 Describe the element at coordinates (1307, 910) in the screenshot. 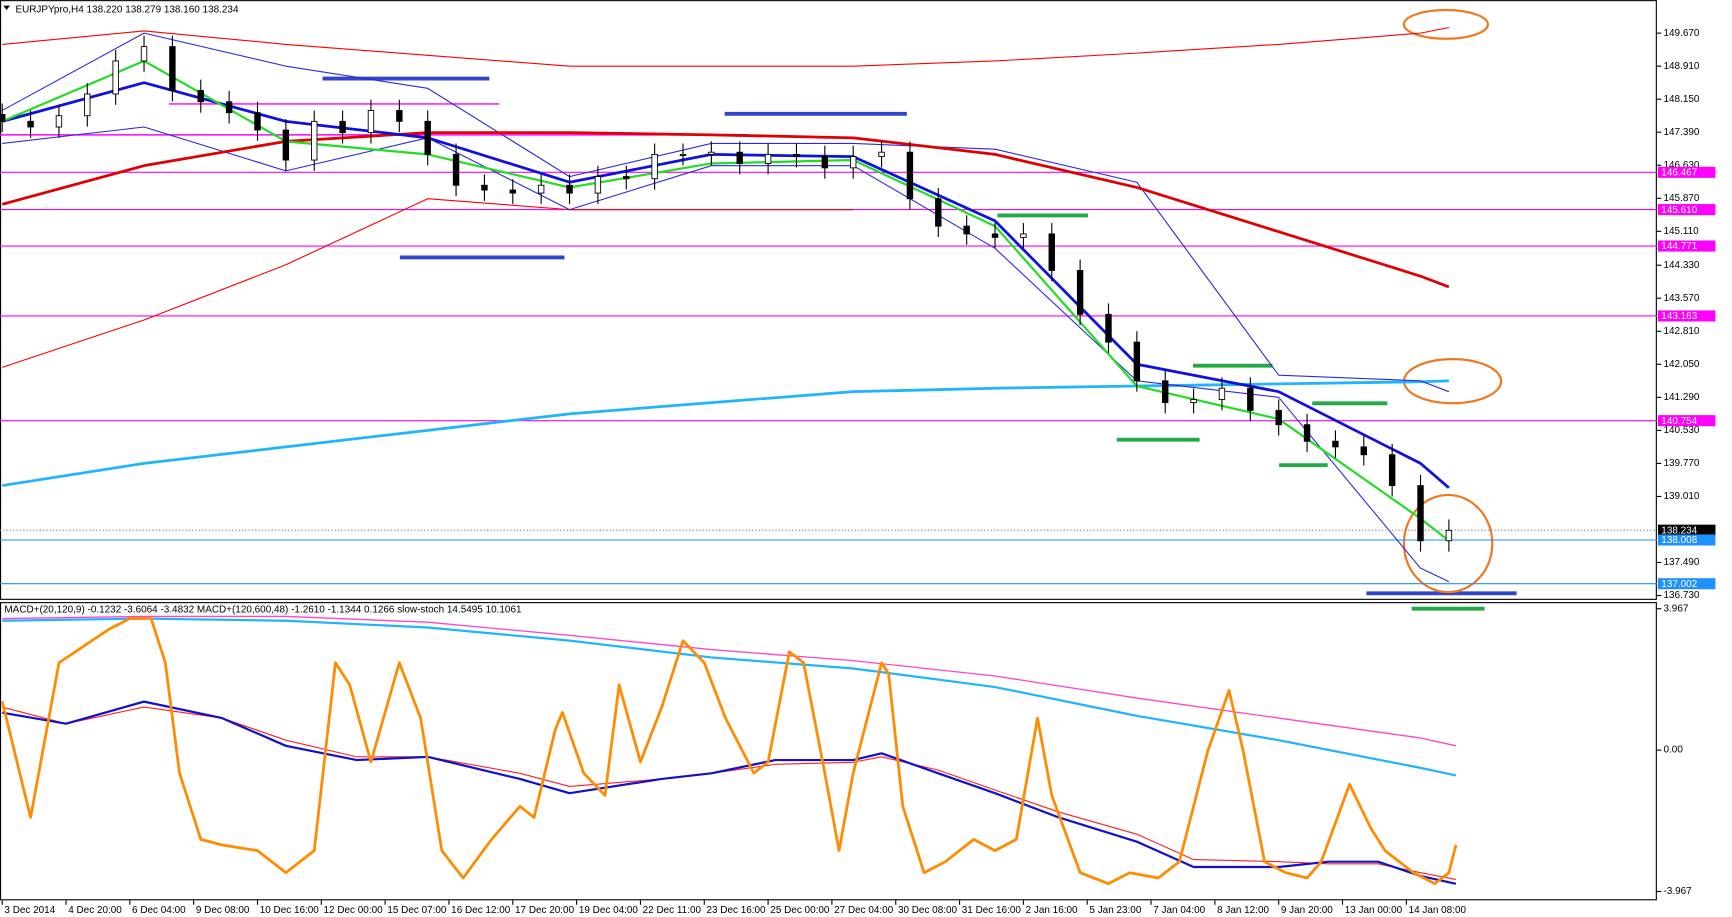

I see `x-tick-label: 9 Jan 20:00` at that location.